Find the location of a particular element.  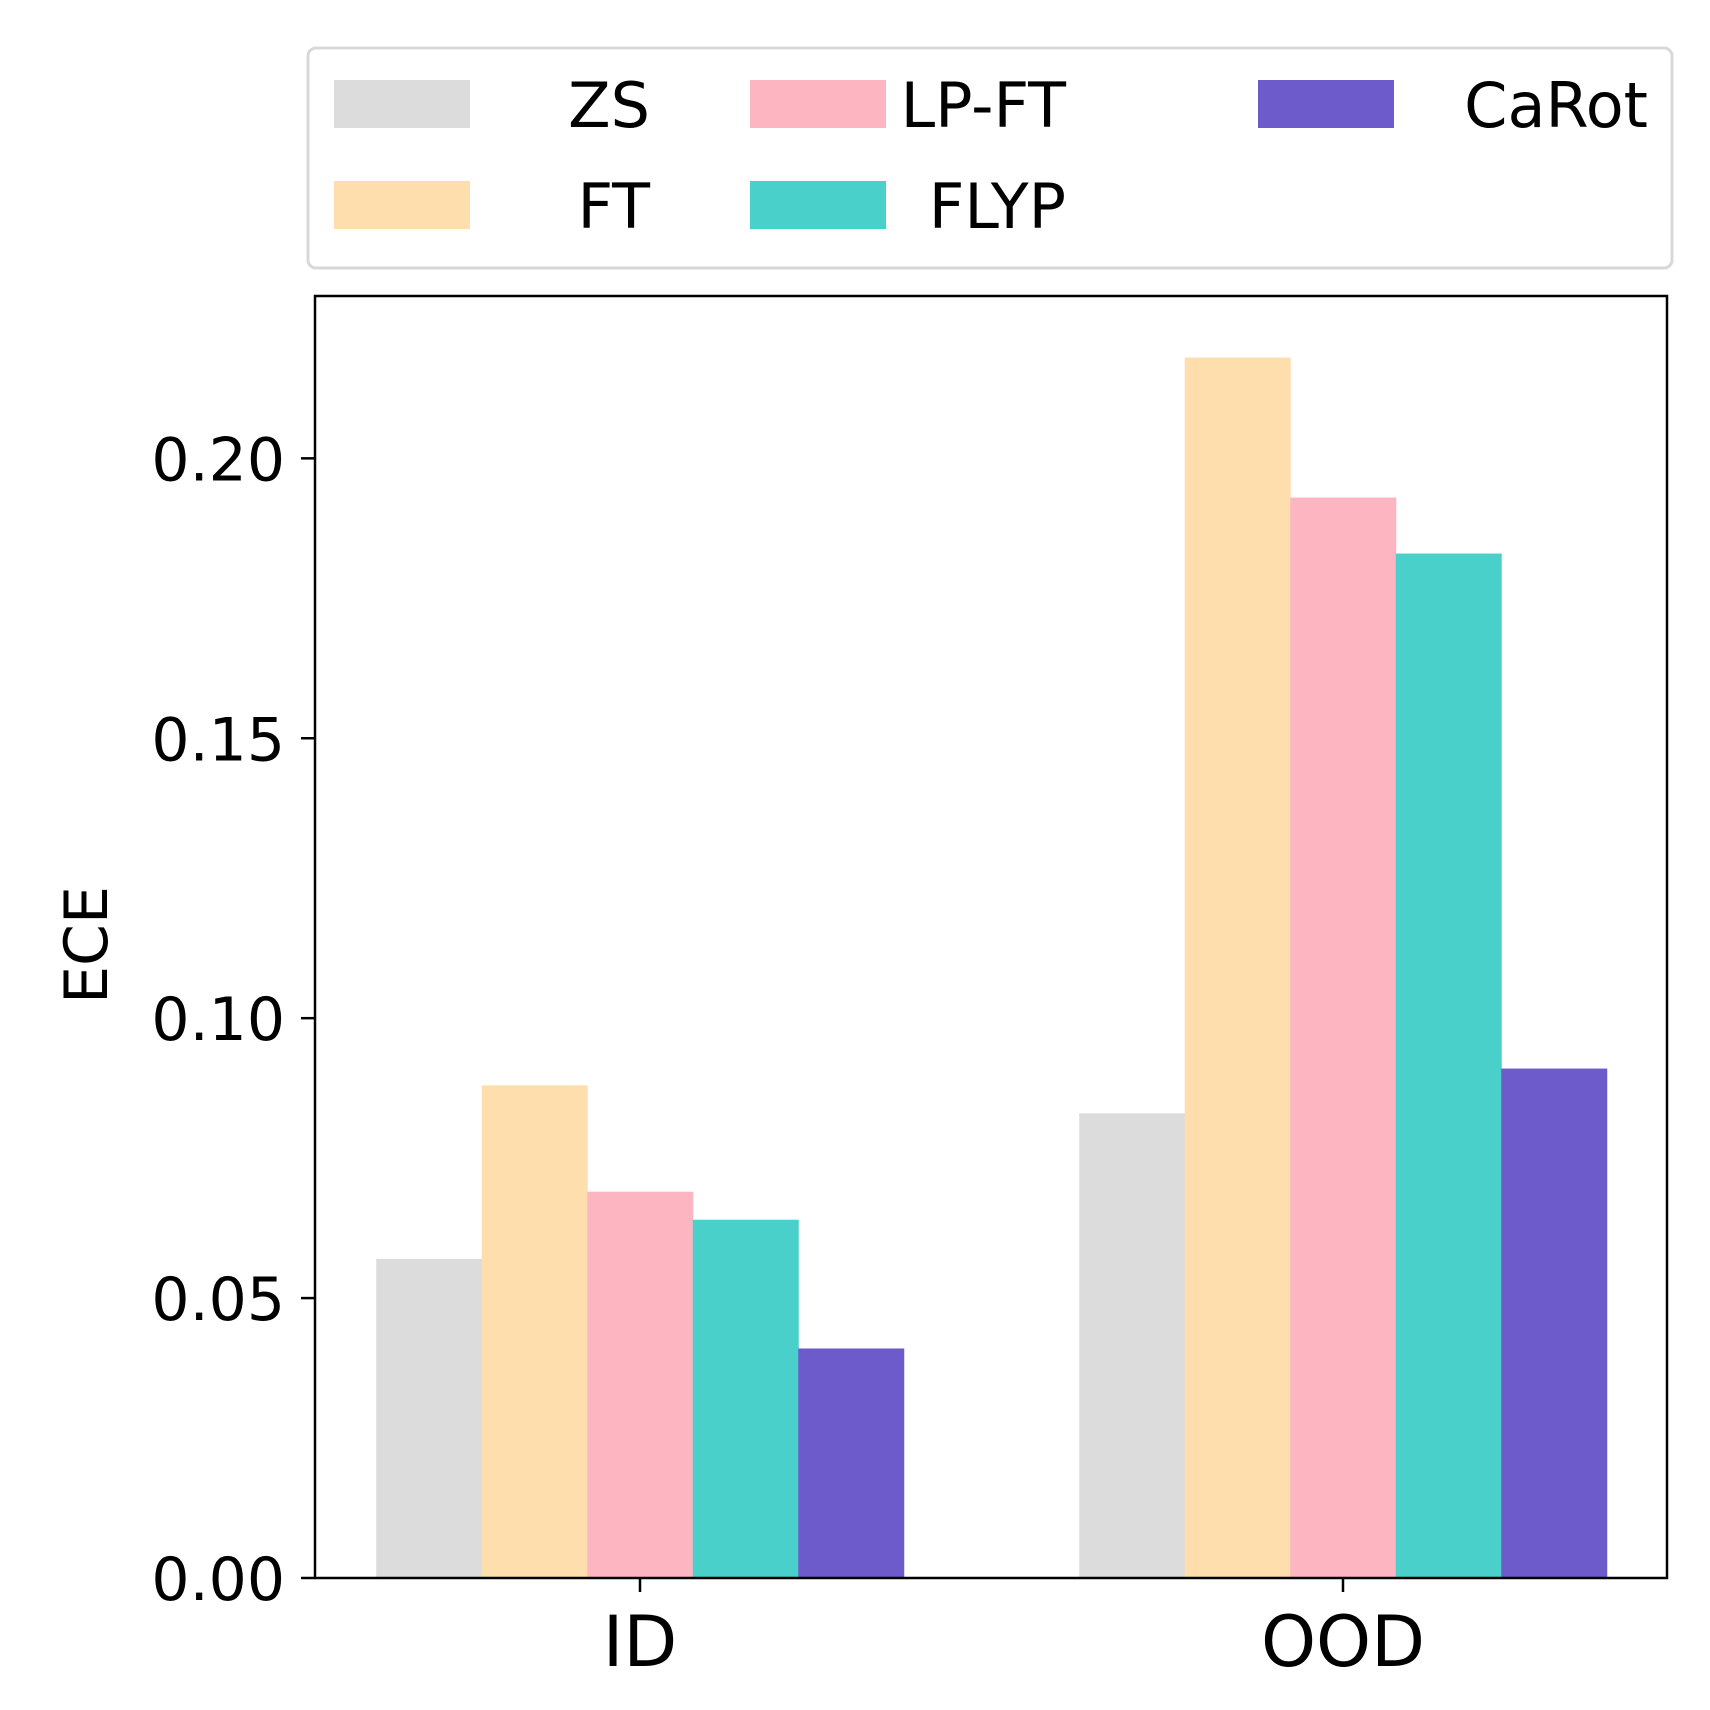

bar-ood-ft is located at coordinates (1237, 967).